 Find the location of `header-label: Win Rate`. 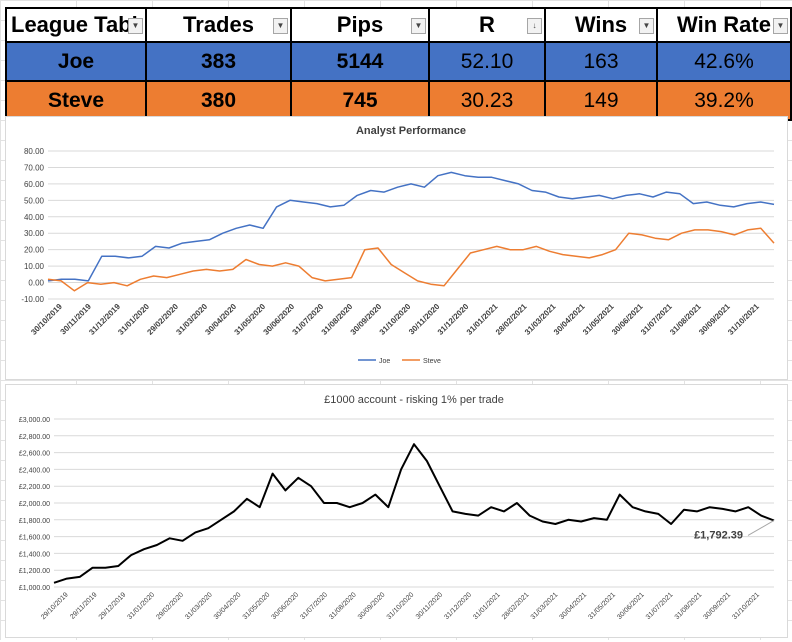

header-label: Win Rate is located at coordinates (724, 24).